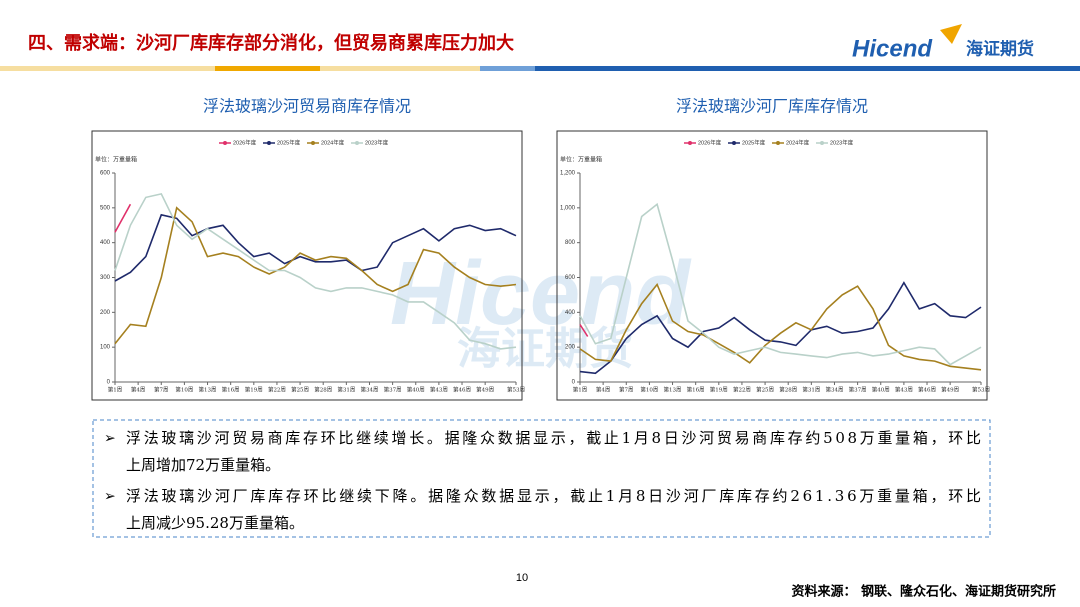 This screenshot has height=607, width=1080. Describe the element at coordinates (951, 34) in the screenshot. I see `logo-mark` at that location.